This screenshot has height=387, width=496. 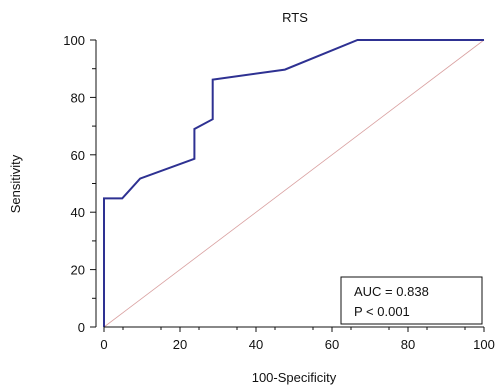 I want to click on y-ticks: 0 20 40 60 80 100, so click(x=79, y=184).